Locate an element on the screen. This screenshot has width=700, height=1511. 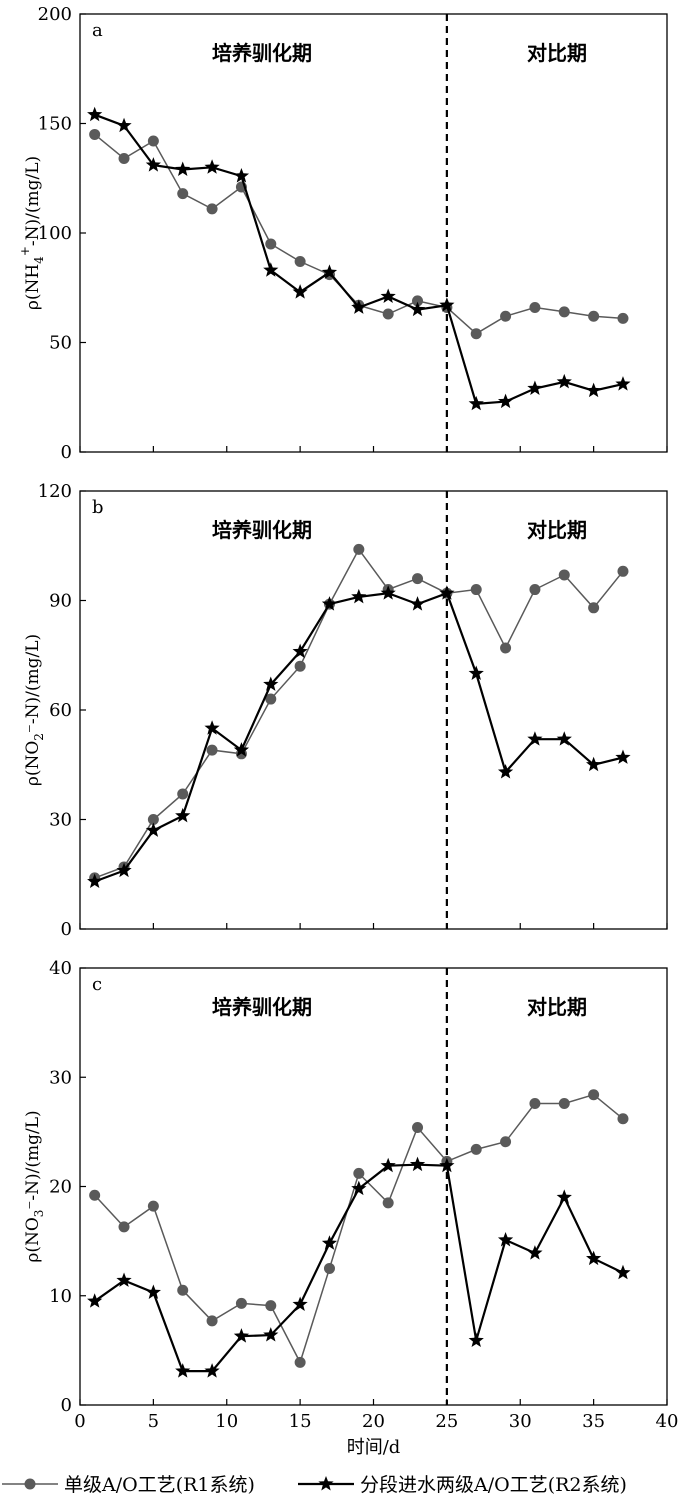
series-line is located at coordinates (359, 259).